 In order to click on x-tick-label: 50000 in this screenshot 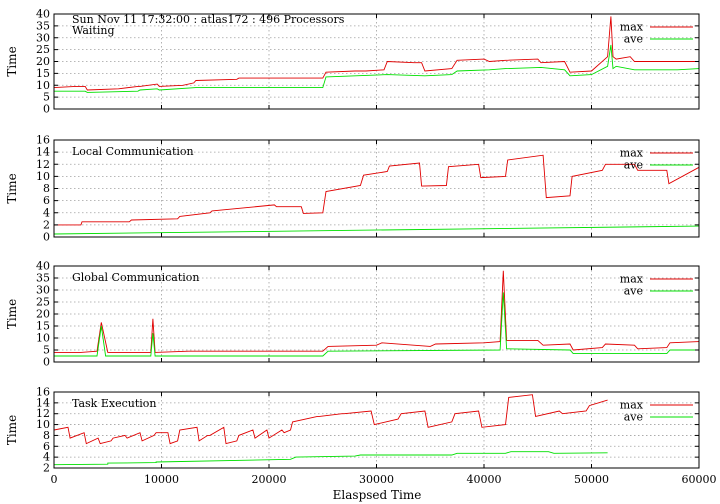, I will do `click(591, 479)`.